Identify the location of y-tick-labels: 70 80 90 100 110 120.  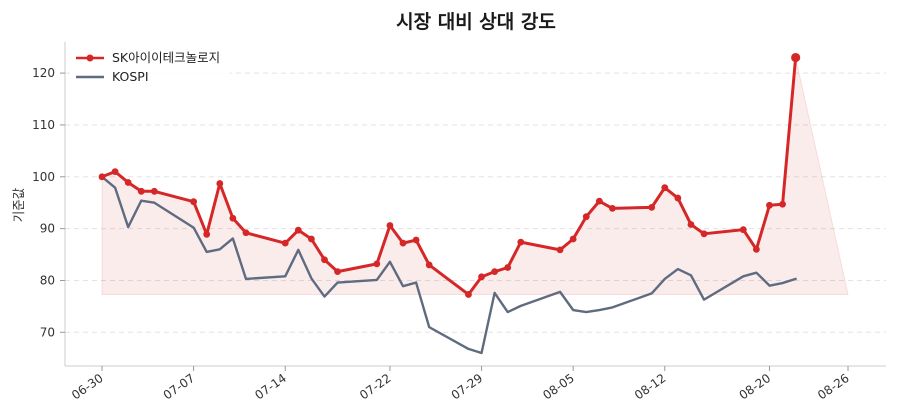
(48, 202).